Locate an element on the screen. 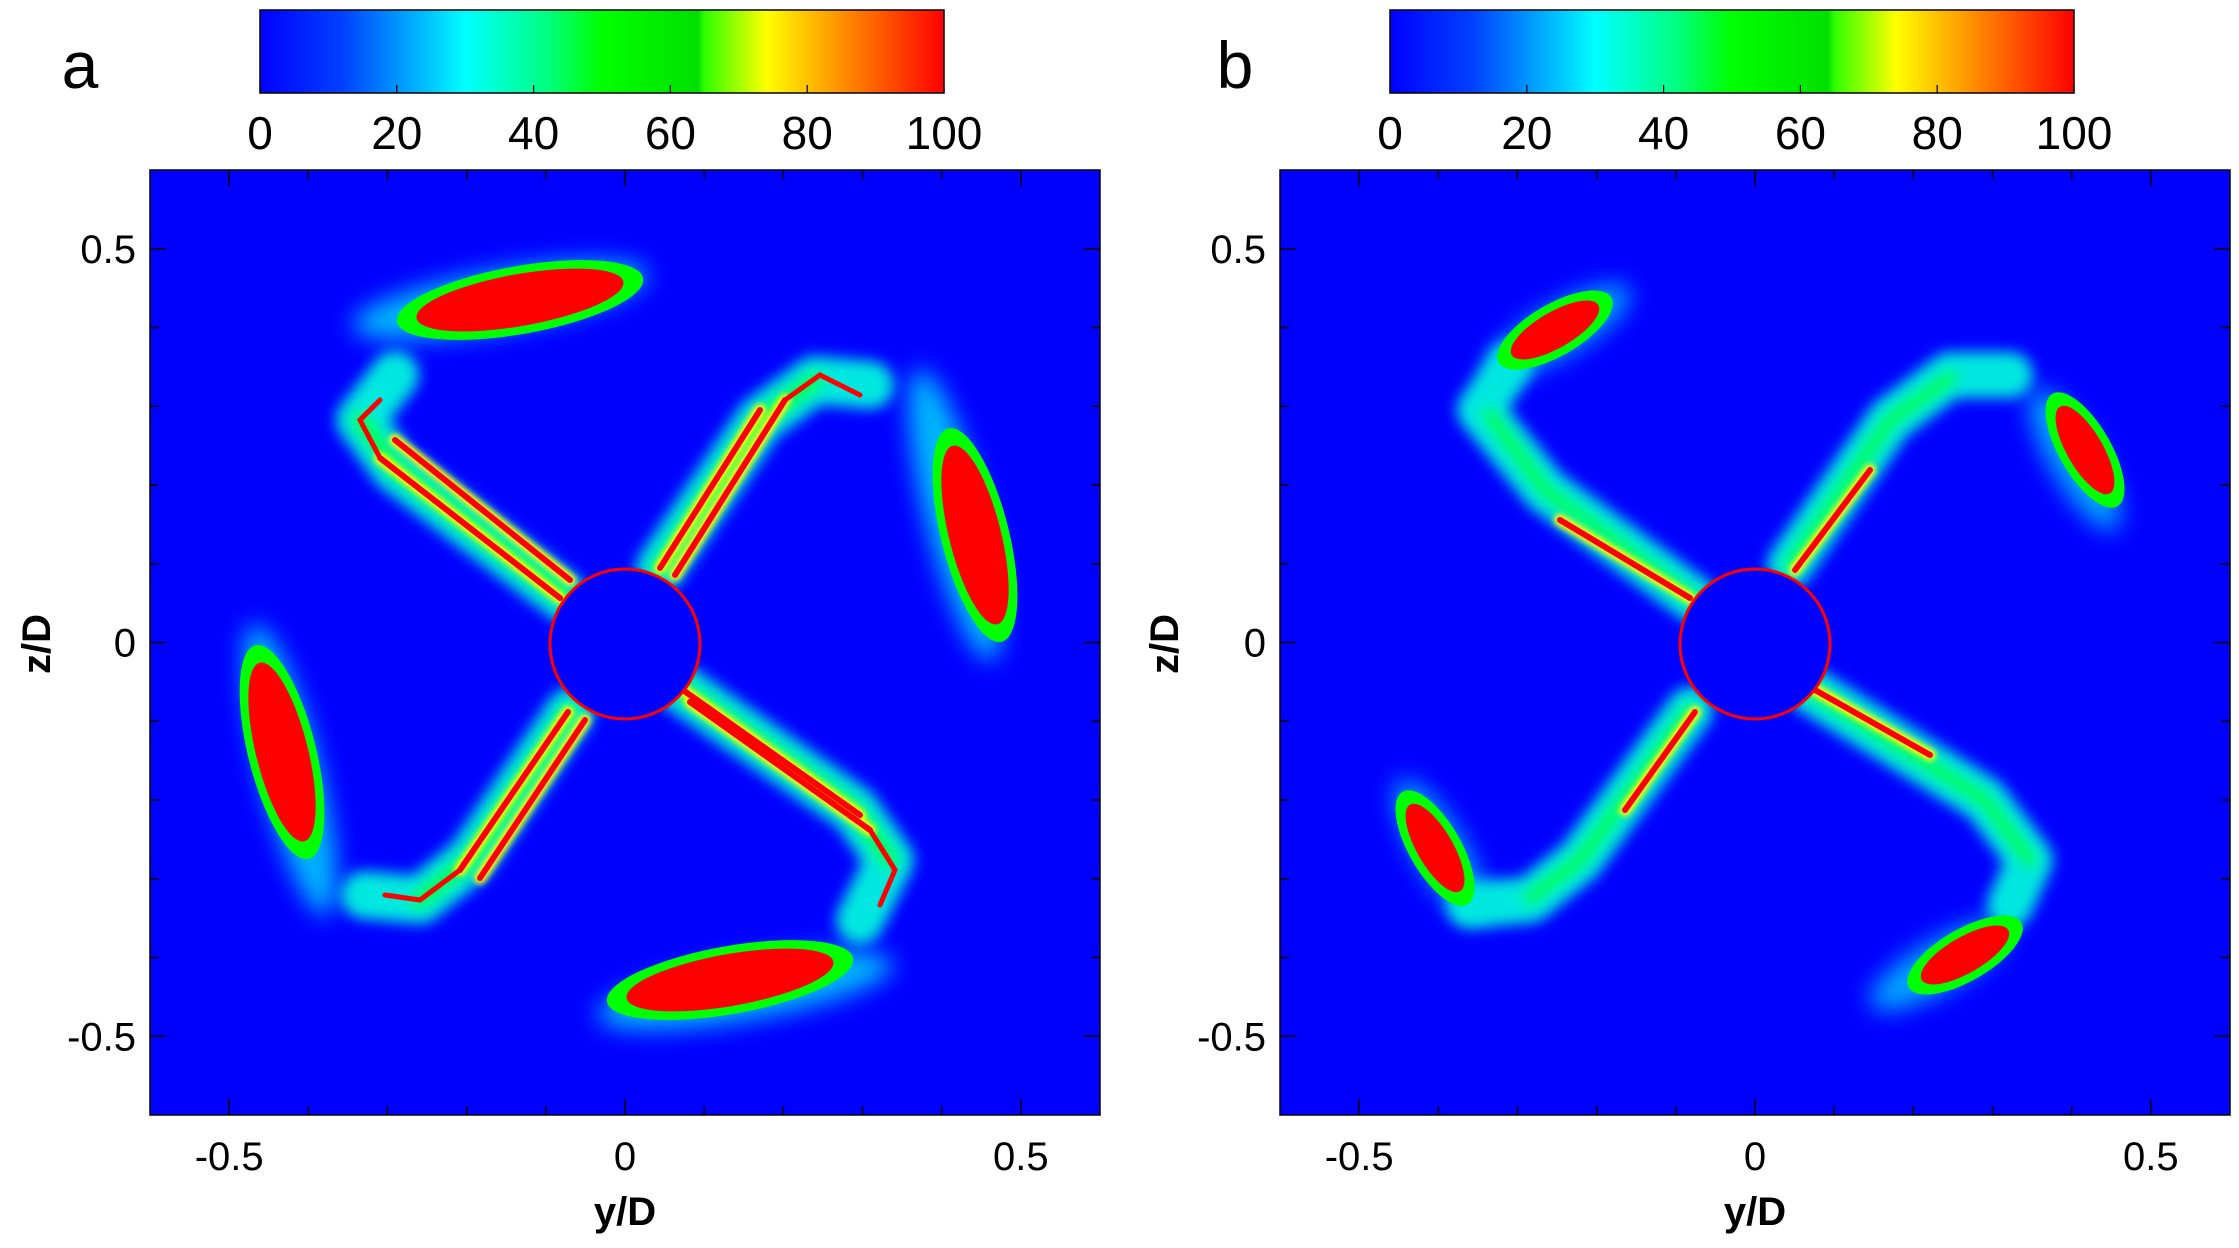 Image resolution: width=2239 pixels, height=1248 pixels. colorbar-ticks-b: 0 20 40 60 80 100 is located at coordinates (1744, 122).